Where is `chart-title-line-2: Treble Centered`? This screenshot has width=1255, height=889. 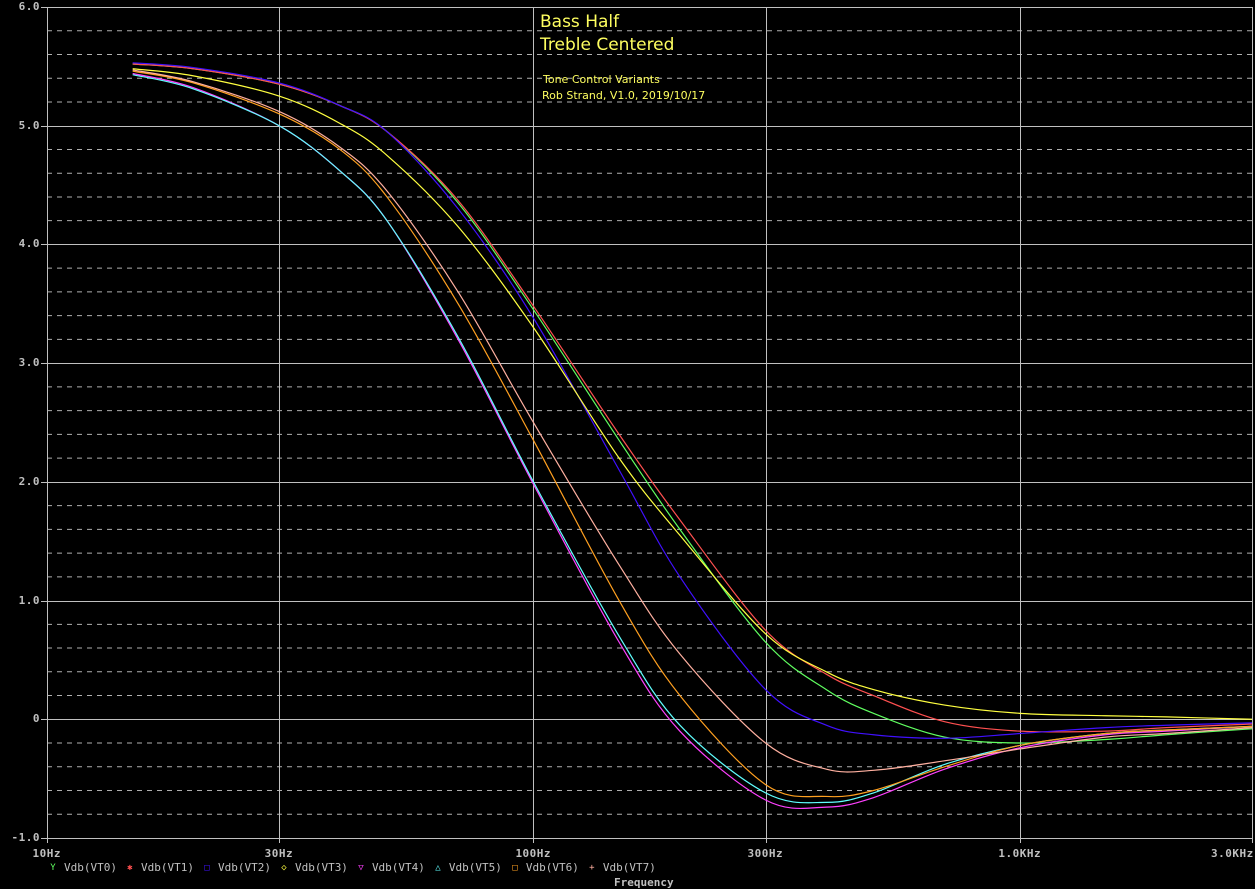 chart-title-line-2: Treble Centered is located at coordinates (607, 45).